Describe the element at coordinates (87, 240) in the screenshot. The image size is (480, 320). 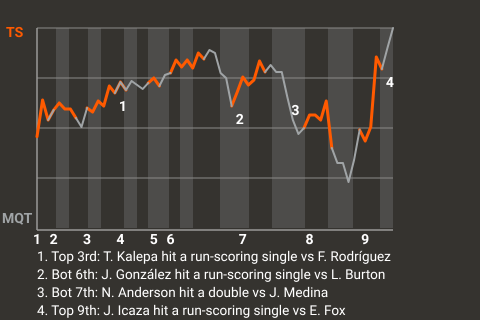
I see `x-tick-label: 3` at that location.